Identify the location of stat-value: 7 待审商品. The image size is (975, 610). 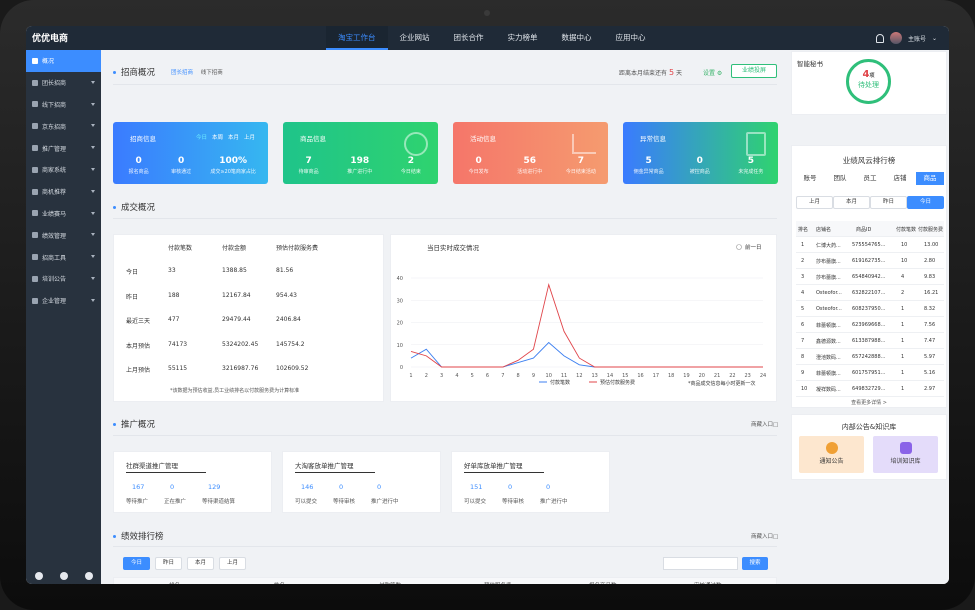
(308, 165).